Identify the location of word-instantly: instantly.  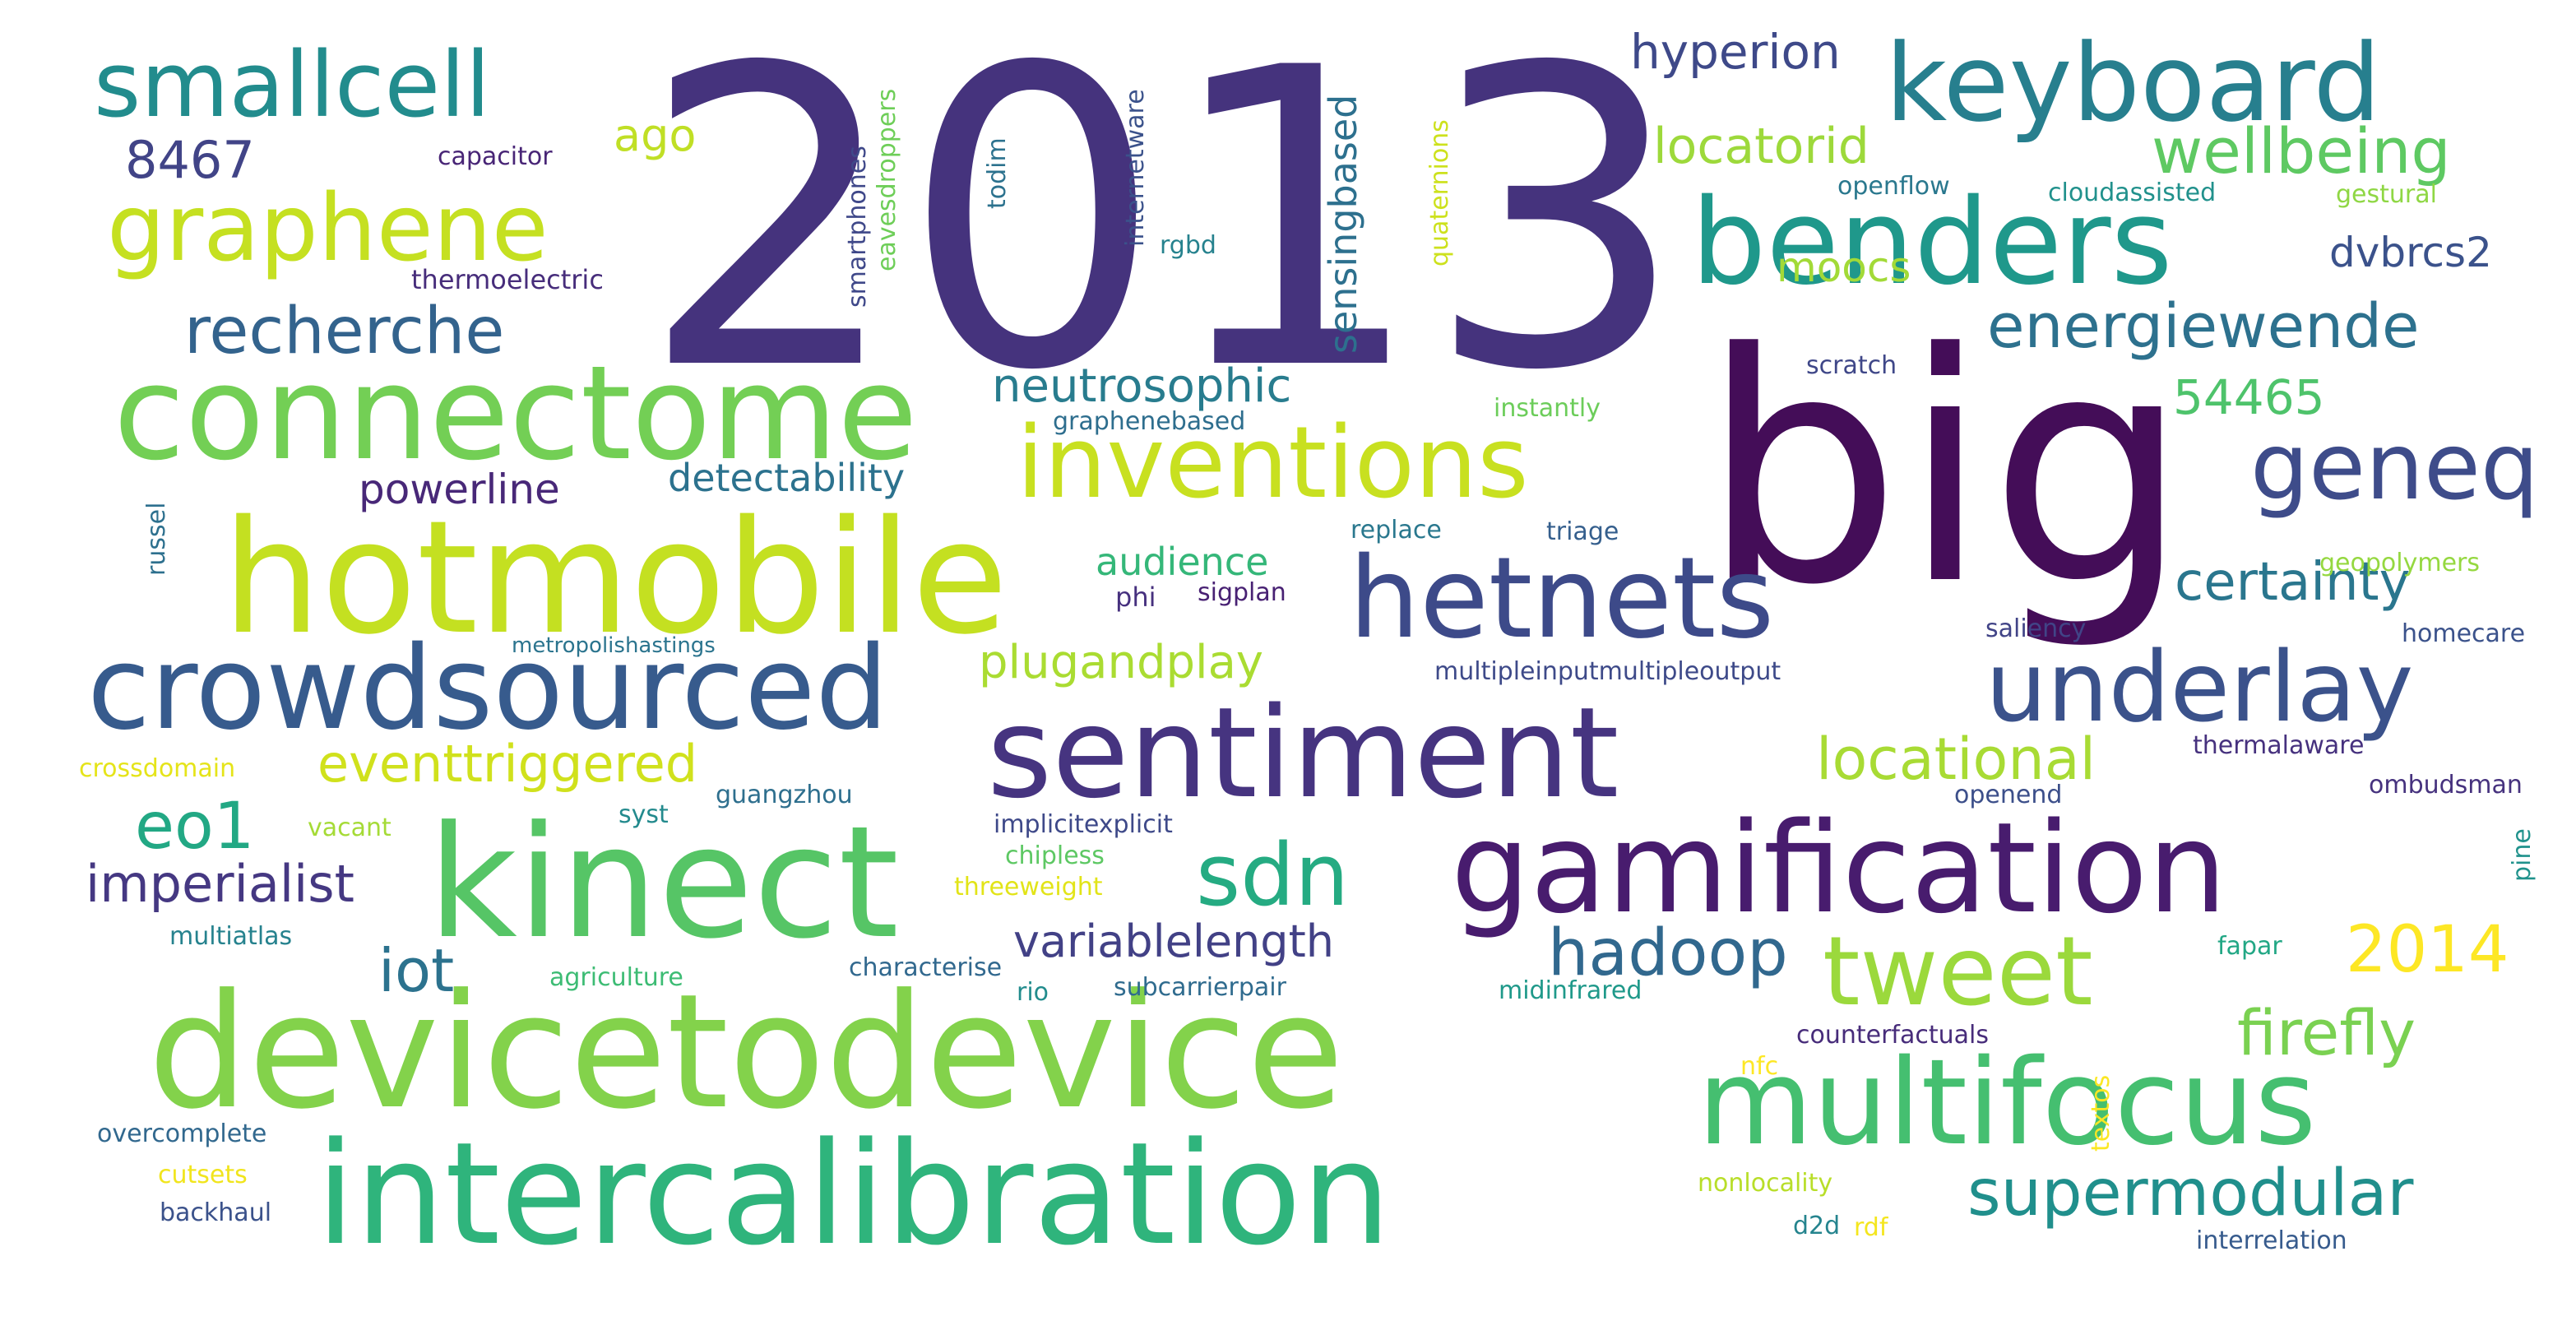
(1548, 408).